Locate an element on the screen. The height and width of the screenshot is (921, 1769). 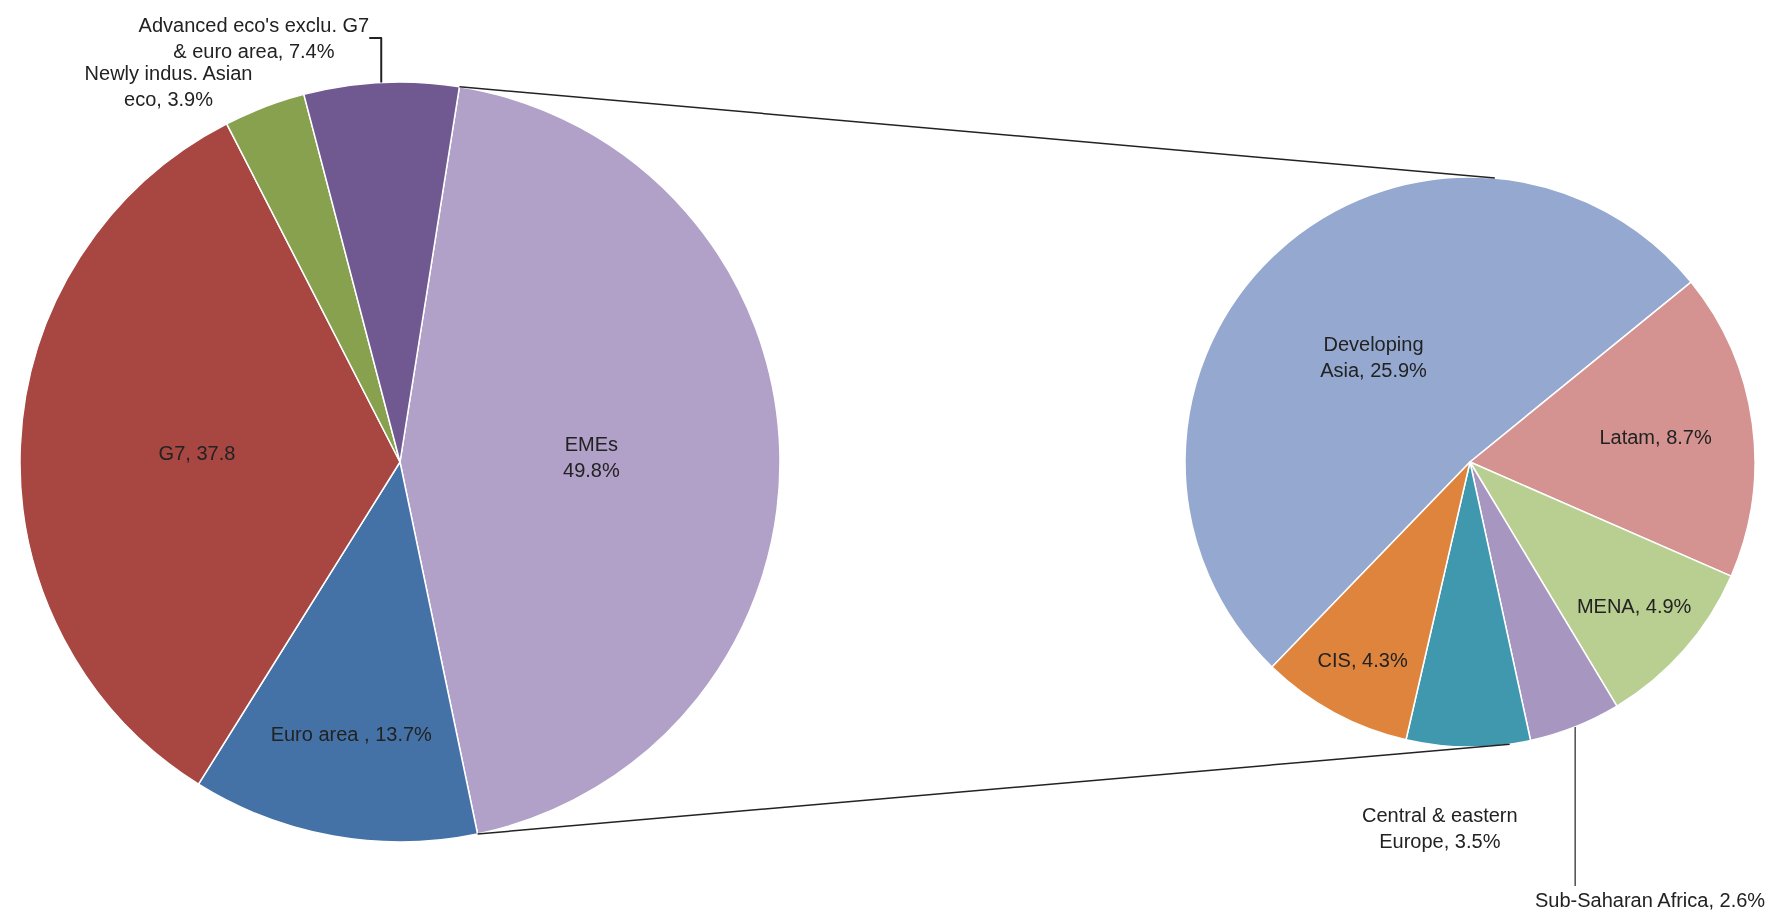
slice-label: MENA, 4.9% is located at coordinates (1634, 606).